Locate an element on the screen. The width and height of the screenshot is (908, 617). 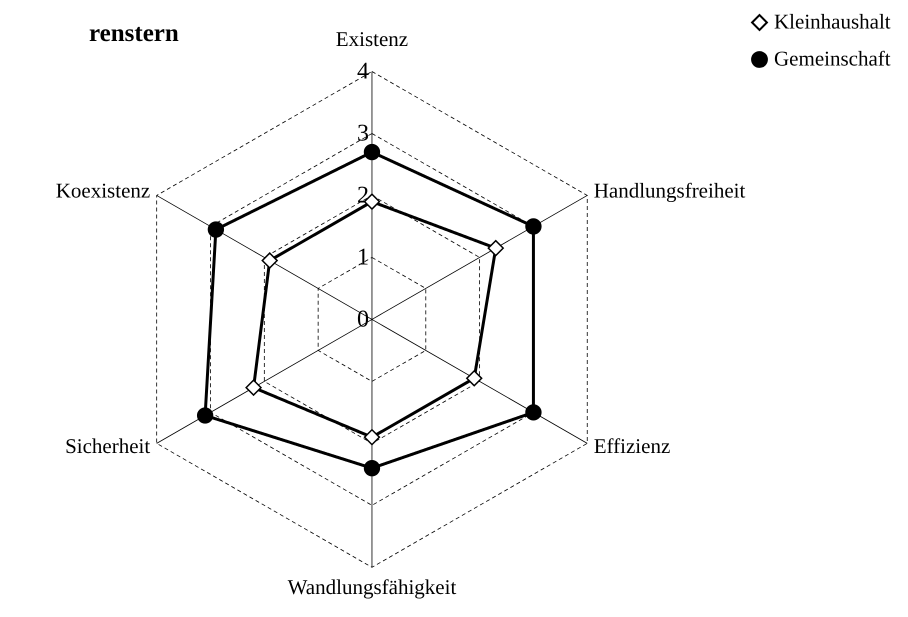
y-tick-label: 1 is located at coordinates (362, 257).